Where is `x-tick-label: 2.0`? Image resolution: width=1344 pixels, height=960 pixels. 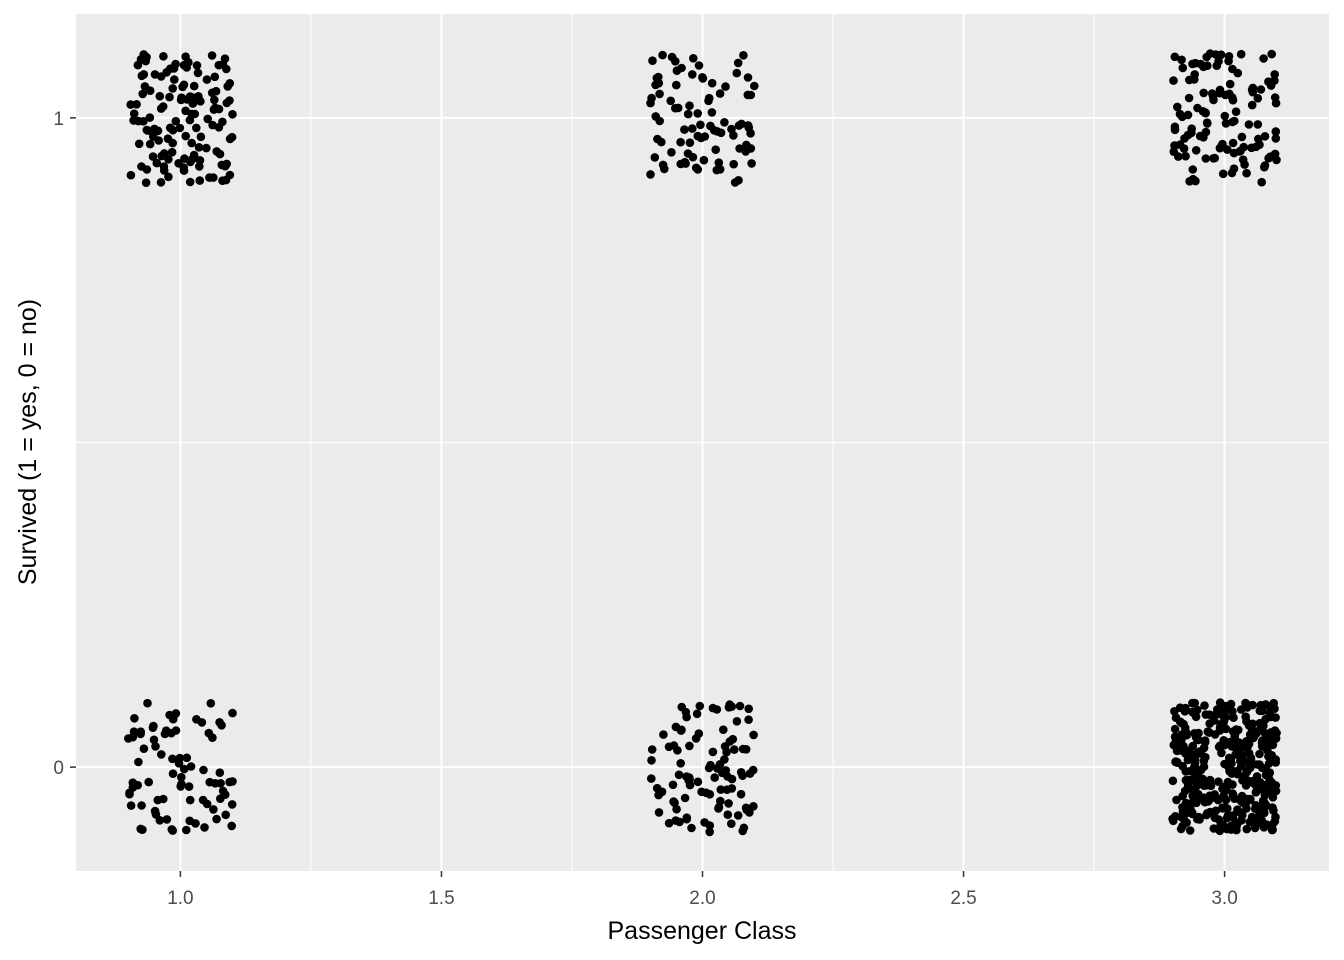 x-tick-label: 2.0 is located at coordinates (702, 898).